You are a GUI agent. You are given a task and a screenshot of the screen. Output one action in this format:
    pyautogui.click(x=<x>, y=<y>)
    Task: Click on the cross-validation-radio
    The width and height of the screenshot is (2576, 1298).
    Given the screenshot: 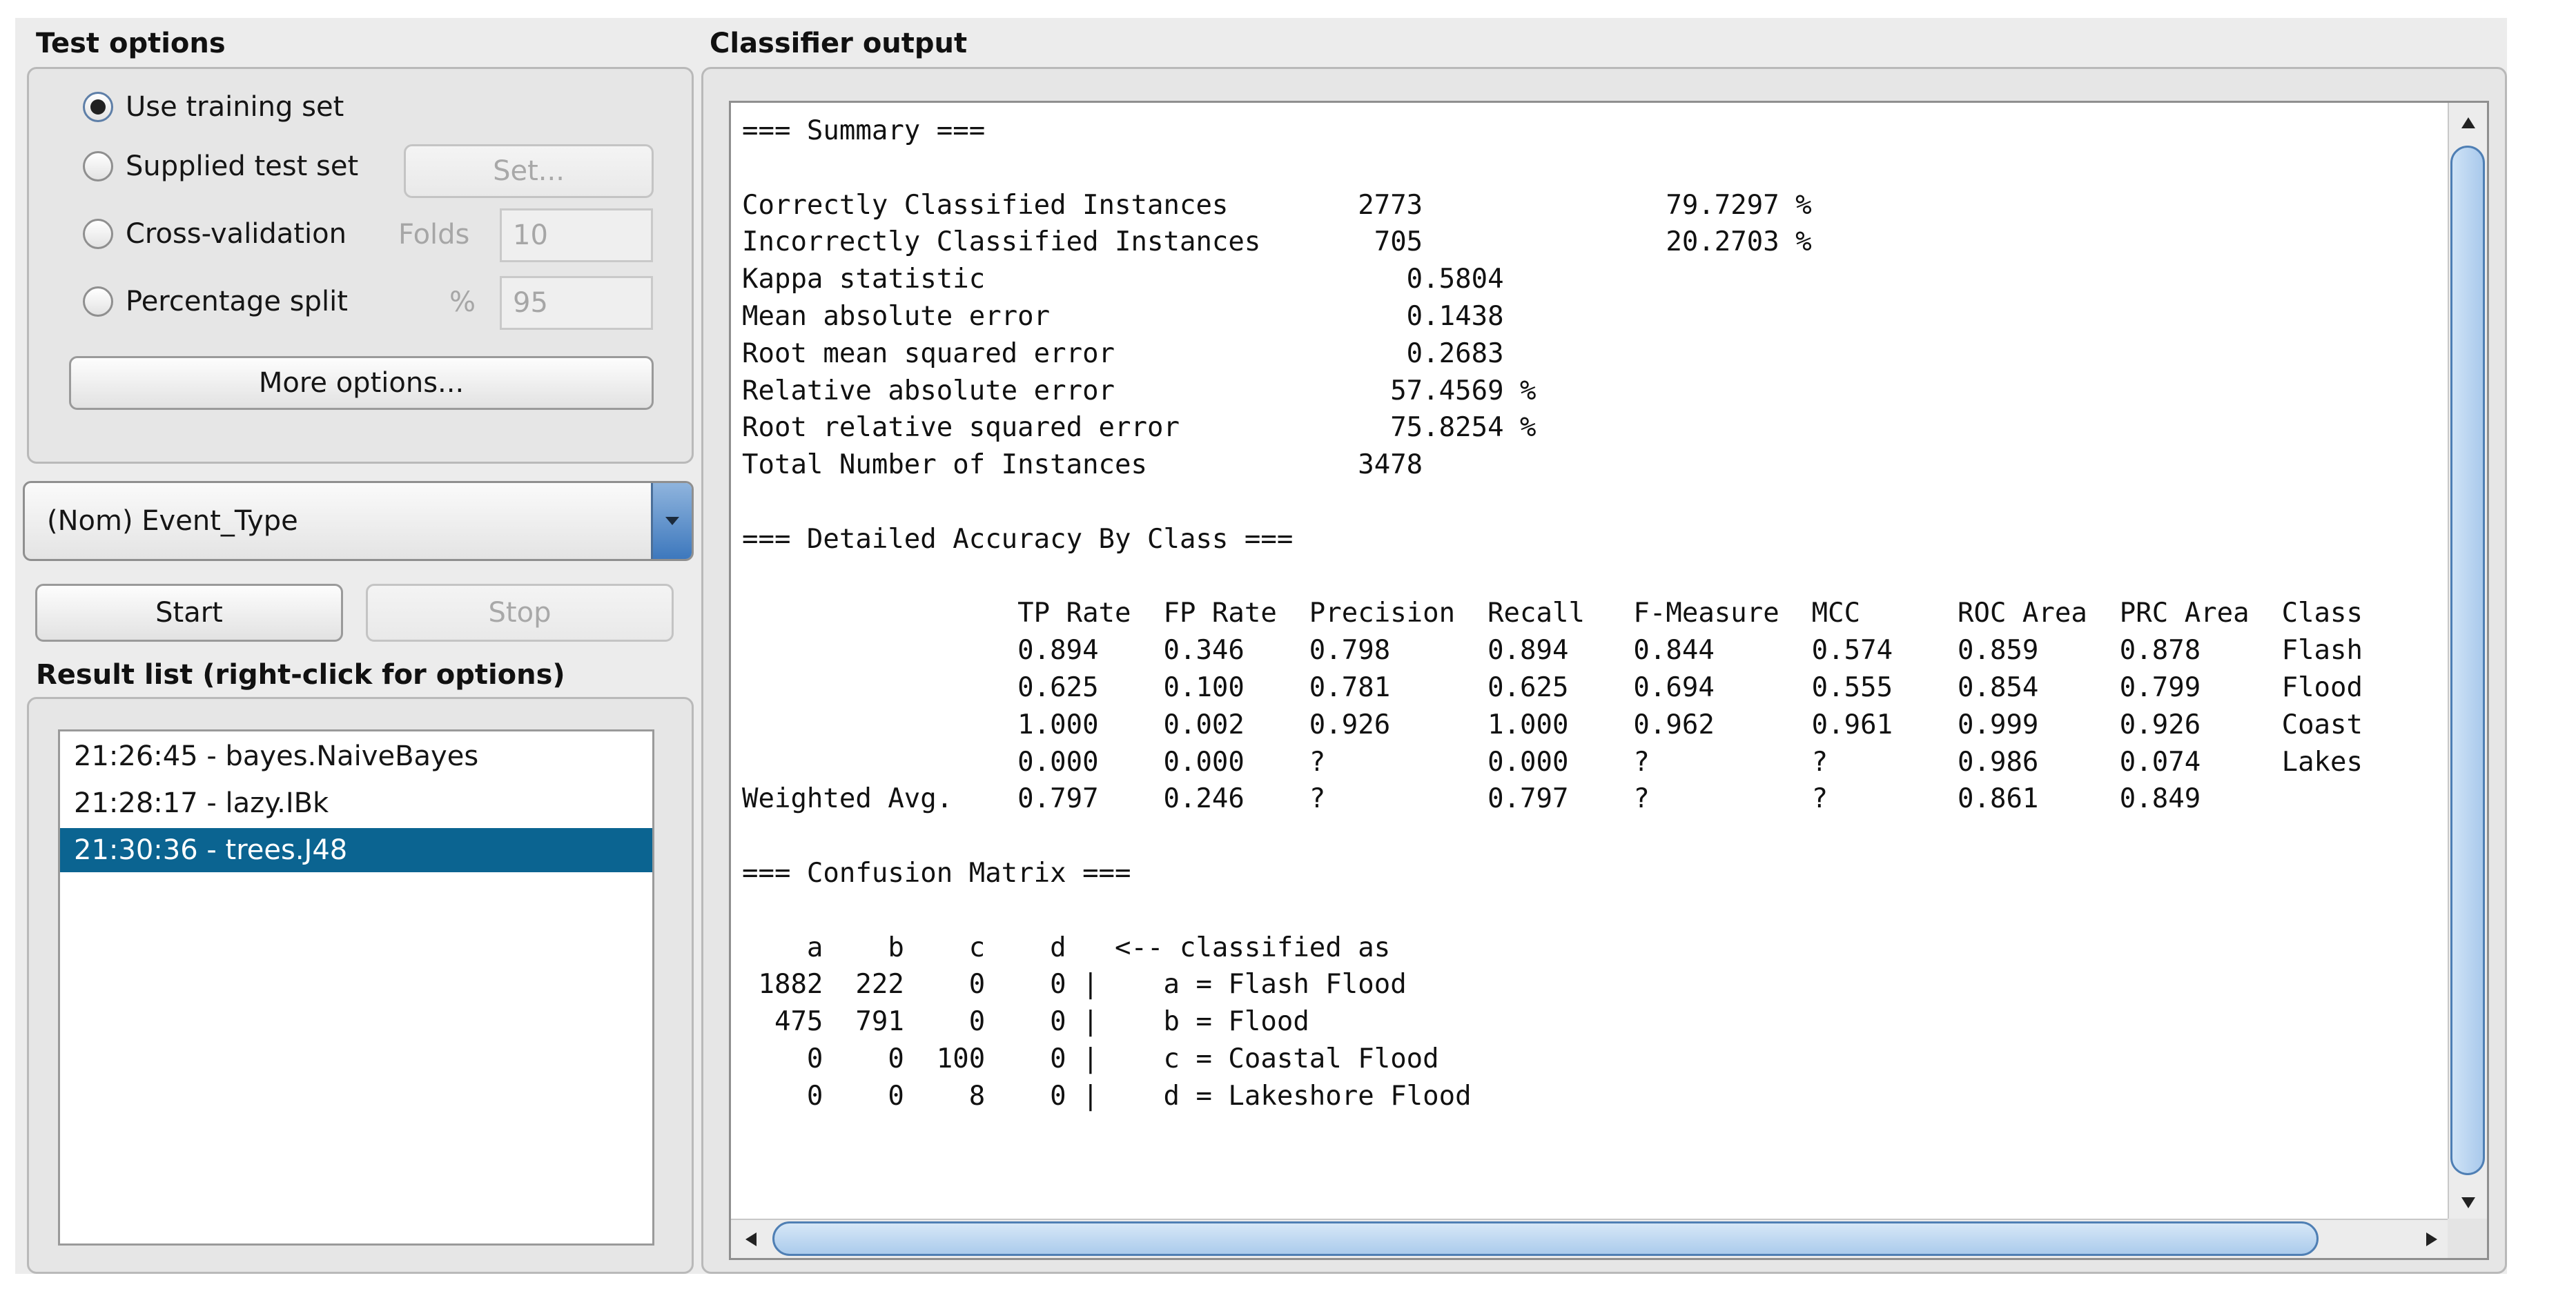 What is the action you would take?
    pyautogui.click(x=98, y=234)
    